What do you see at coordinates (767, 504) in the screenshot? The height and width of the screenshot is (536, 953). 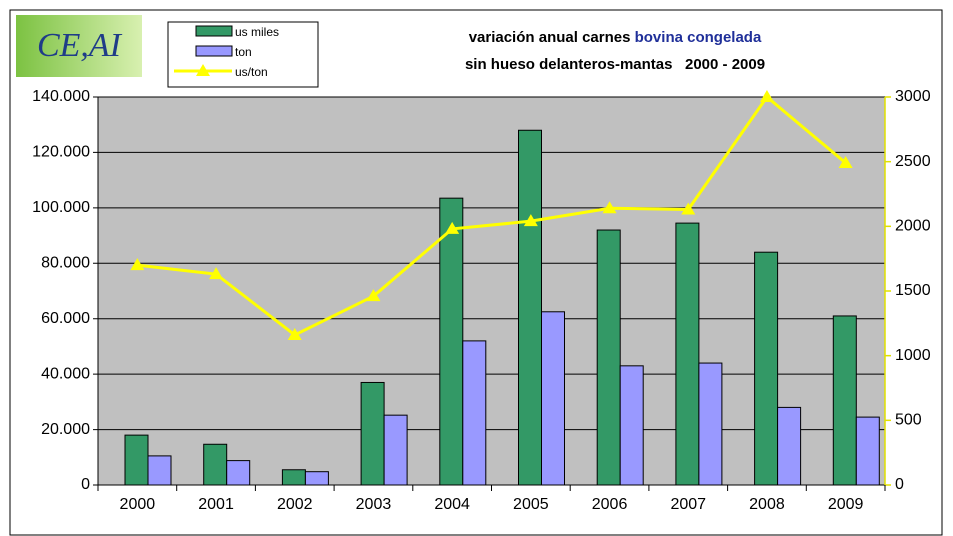 I see `x-tick-label: 2008` at bounding box center [767, 504].